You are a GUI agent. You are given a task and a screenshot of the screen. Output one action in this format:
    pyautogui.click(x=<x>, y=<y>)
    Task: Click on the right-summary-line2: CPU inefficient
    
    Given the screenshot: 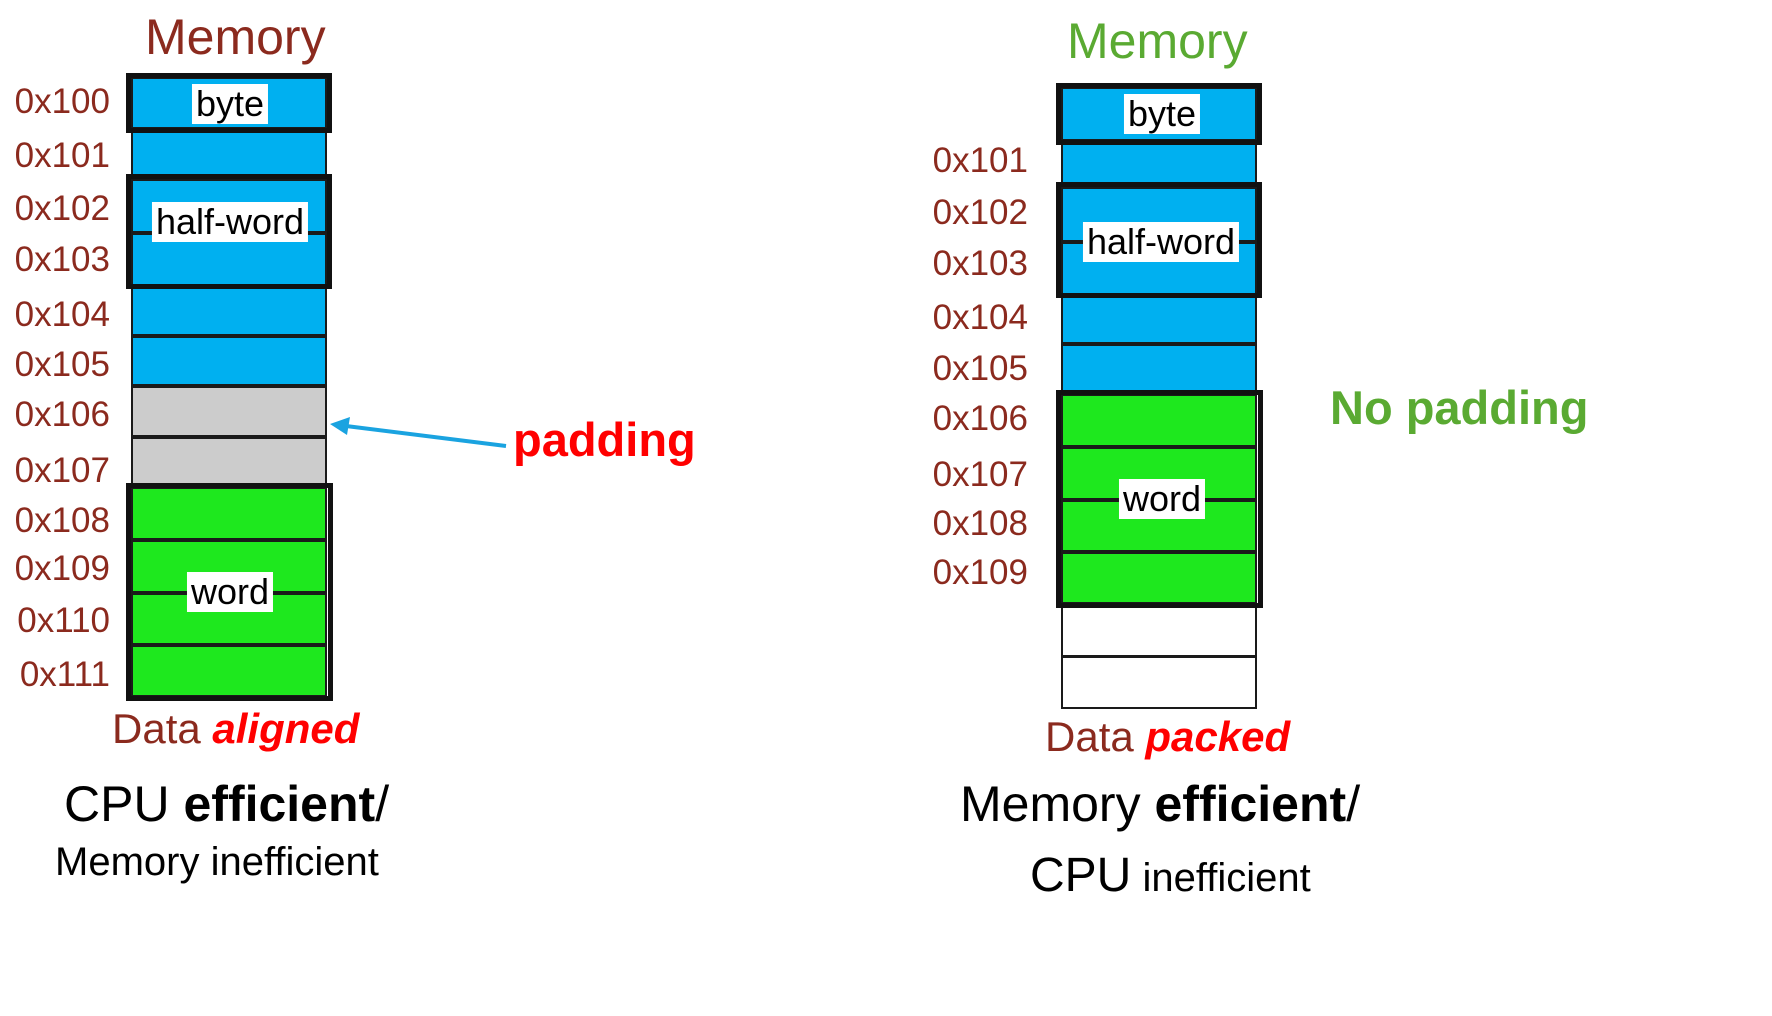 What is the action you would take?
    pyautogui.click(x=1170, y=875)
    